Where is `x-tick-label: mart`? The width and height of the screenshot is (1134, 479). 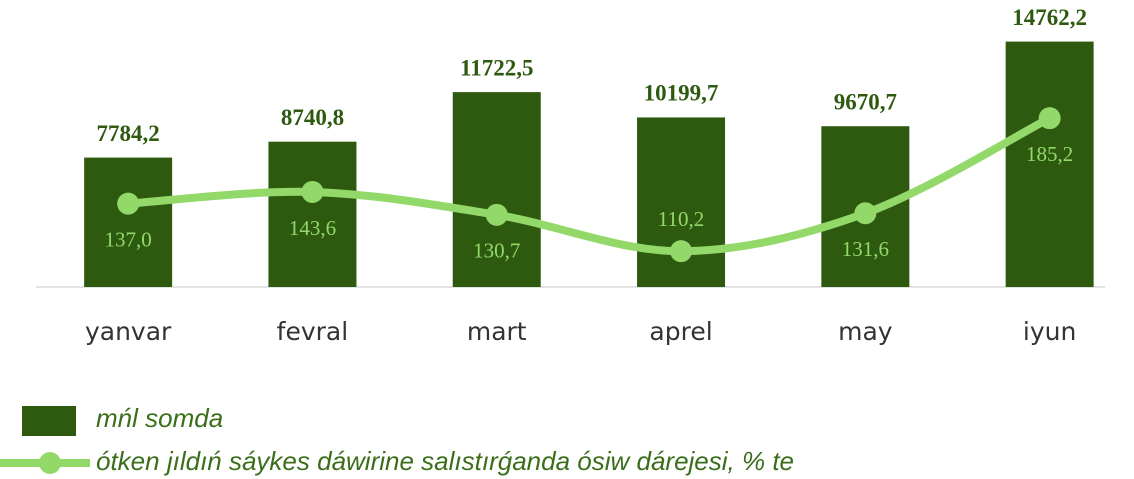
x-tick-label: mart is located at coordinates (497, 331).